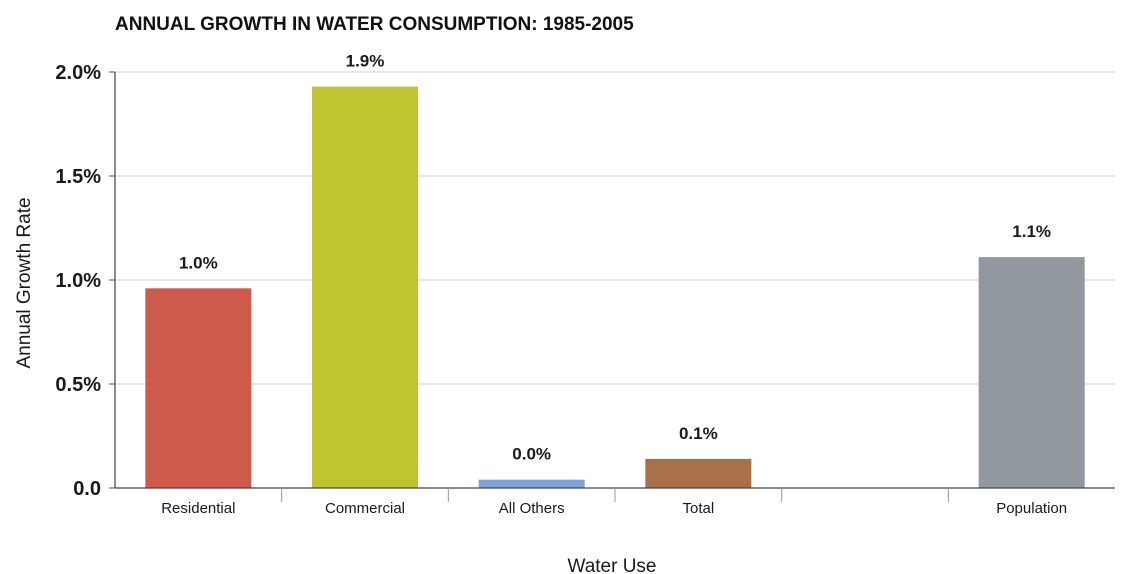 This screenshot has height=574, width=1124. Describe the element at coordinates (698, 433) in the screenshot. I see `data-label: 0.1%` at that location.